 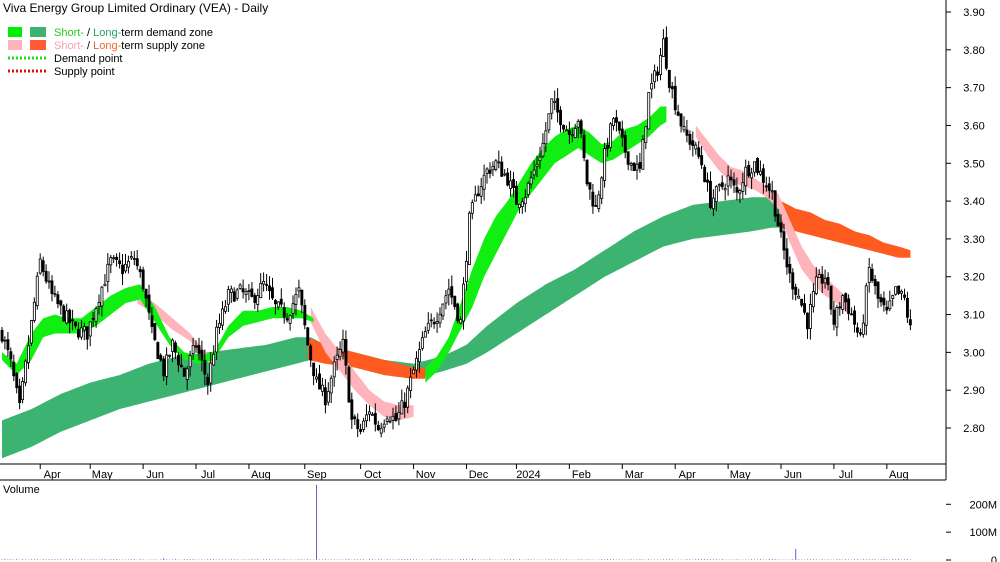 I want to click on y-tick-label: 3.70, so click(x=973, y=89).